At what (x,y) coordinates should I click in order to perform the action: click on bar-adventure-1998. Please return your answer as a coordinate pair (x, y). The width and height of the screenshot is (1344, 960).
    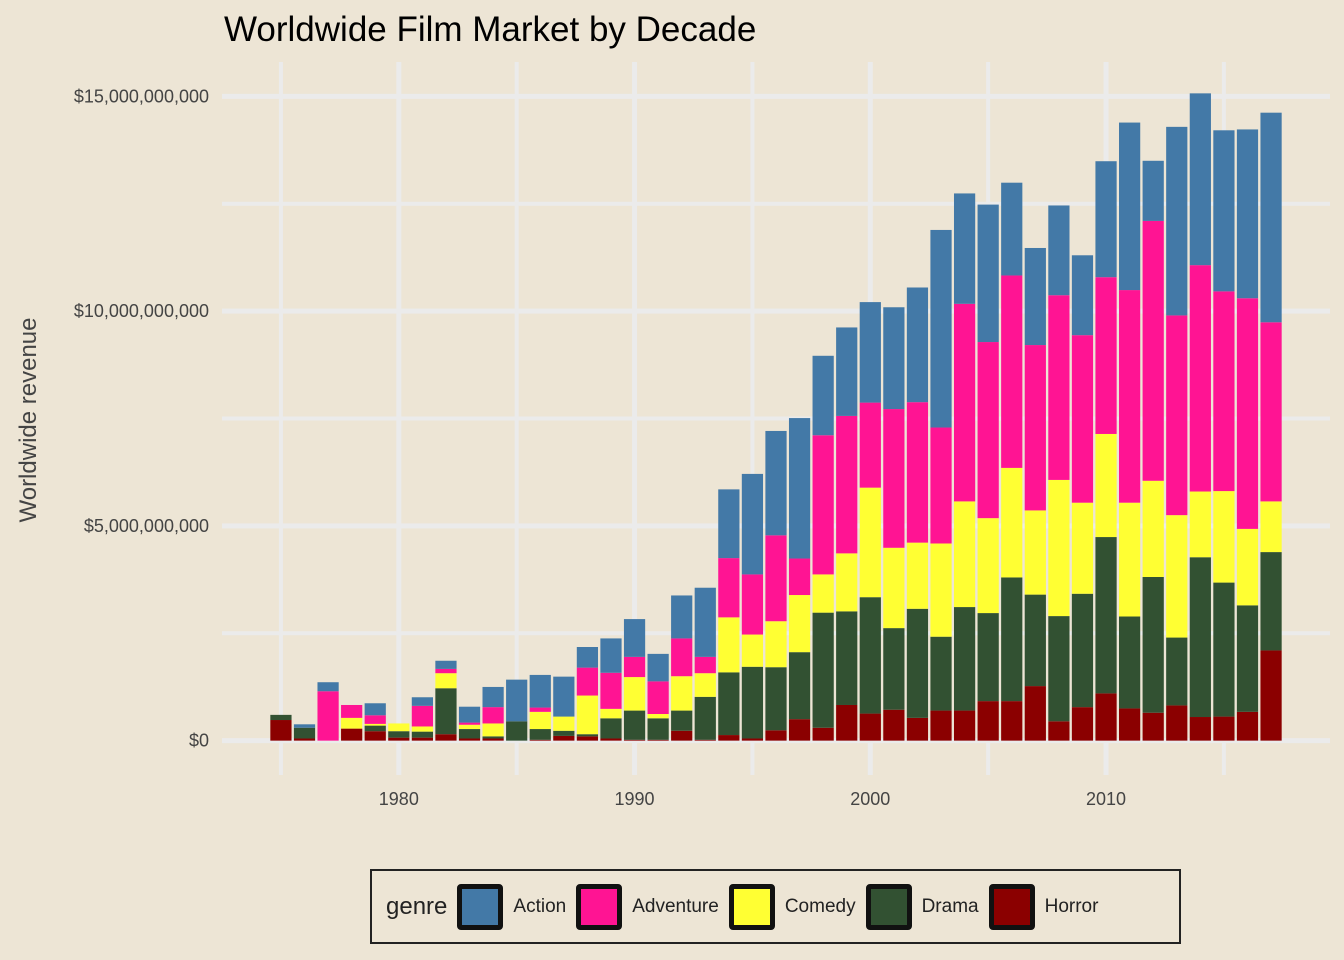
    Looking at the image, I should click on (823, 505).